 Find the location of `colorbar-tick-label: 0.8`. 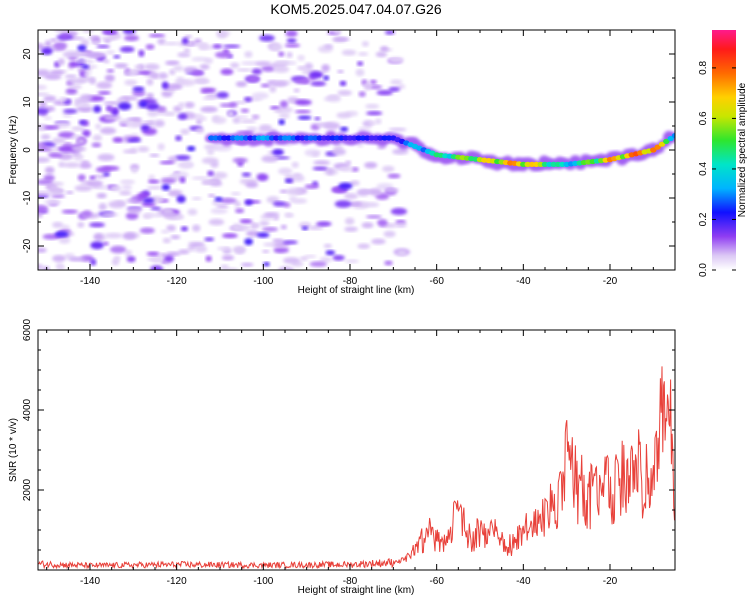

colorbar-tick-label: 0.8 is located at coordinates (703, 68).